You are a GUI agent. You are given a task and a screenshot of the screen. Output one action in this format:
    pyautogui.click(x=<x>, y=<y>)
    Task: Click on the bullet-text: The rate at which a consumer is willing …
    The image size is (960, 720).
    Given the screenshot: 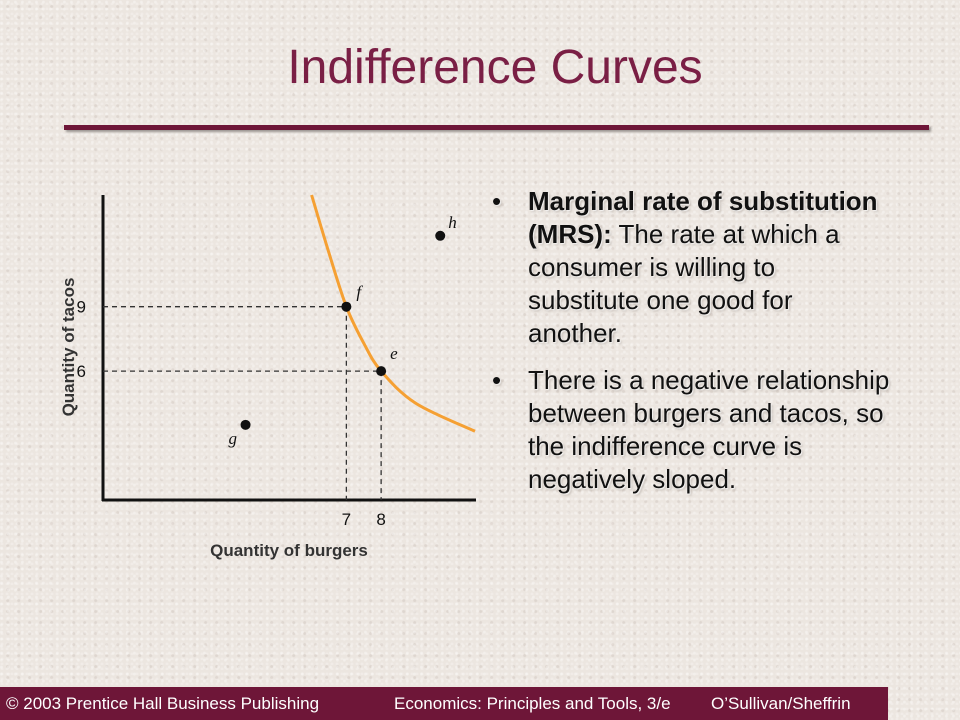 What is the action you would take?
    pyautogui.click(x=684, y=283)
    